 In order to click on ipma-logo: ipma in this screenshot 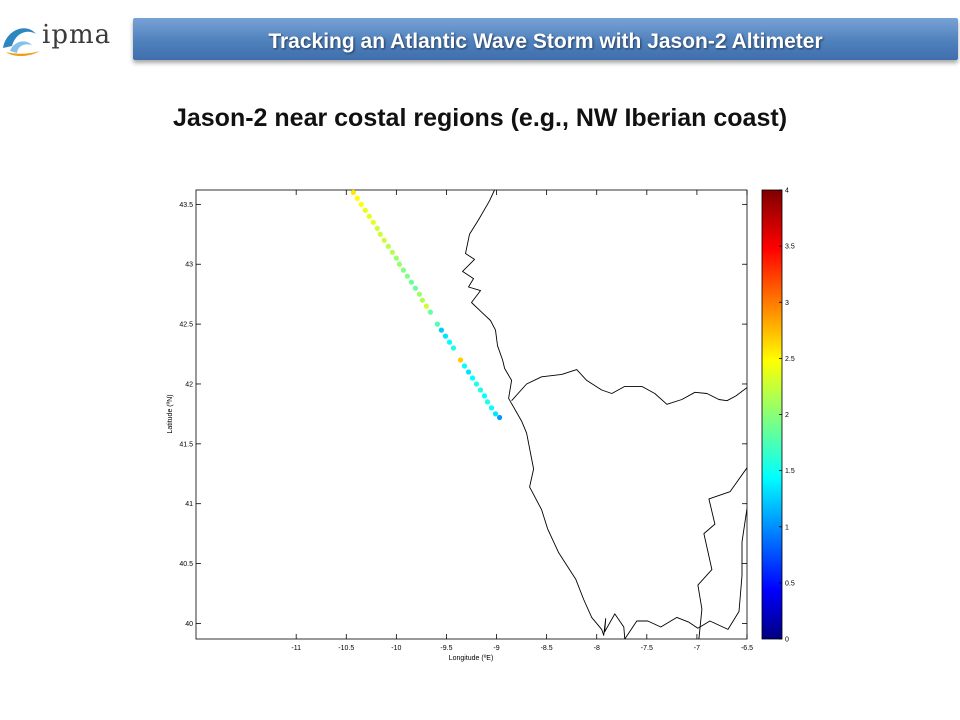, I will do `click(70, 38)`.